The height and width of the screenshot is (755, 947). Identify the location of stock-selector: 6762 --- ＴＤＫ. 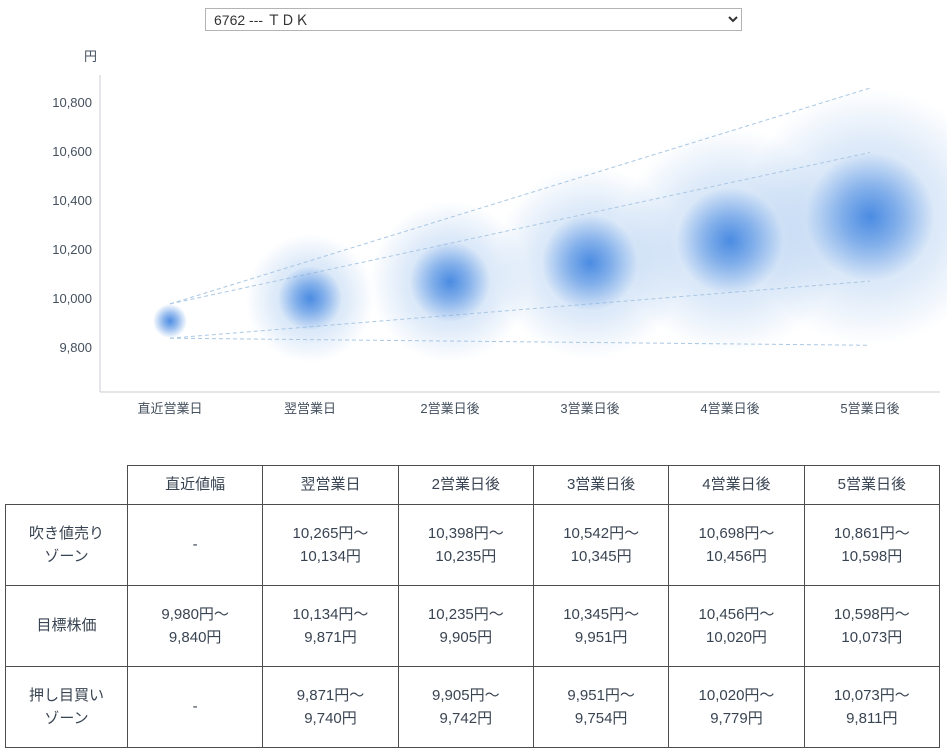
(473, 19).